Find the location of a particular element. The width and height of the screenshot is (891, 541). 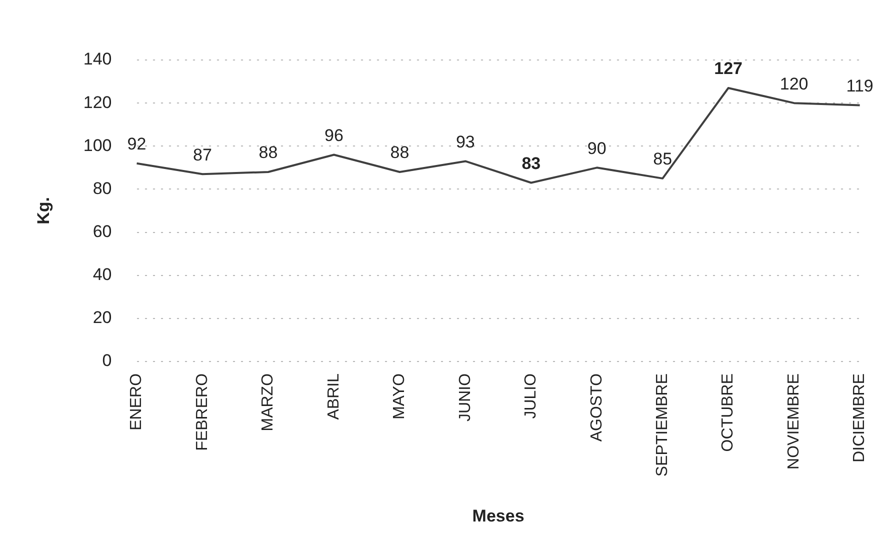

y-tick-label: 0 is located at coordinates (107, 360).